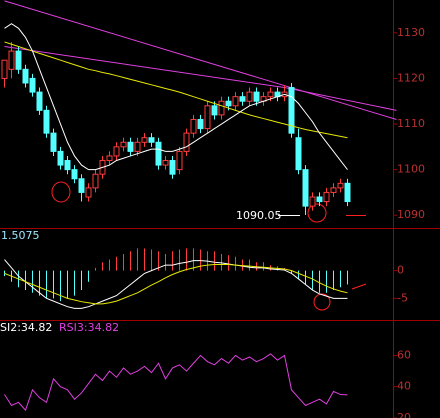  Describe the element at coordinates (176, 382) in the screenshot. I see `rsi-line` at that location.